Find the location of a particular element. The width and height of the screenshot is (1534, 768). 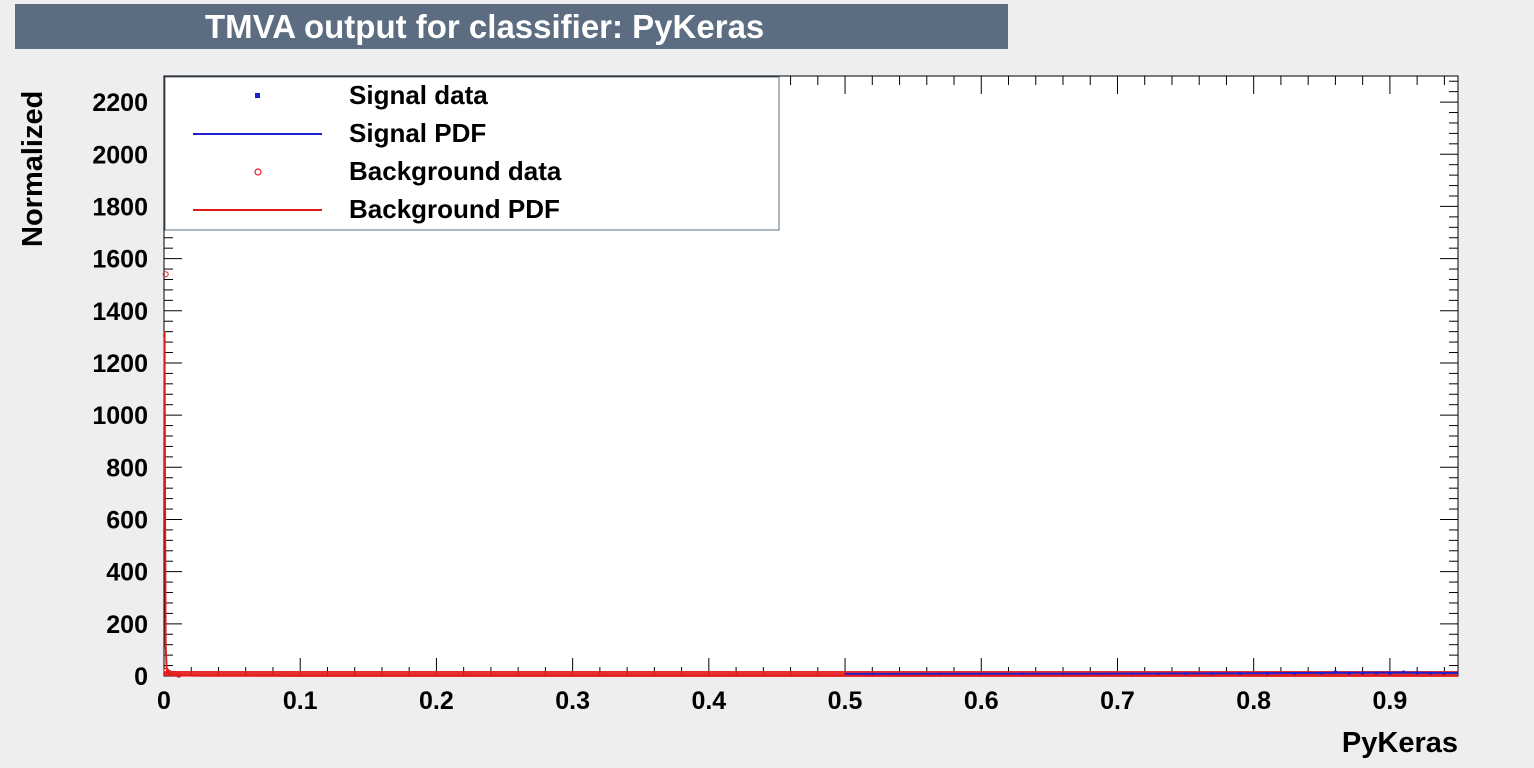

x-tick-label: 0.5 is located at coordinates (845, 701).